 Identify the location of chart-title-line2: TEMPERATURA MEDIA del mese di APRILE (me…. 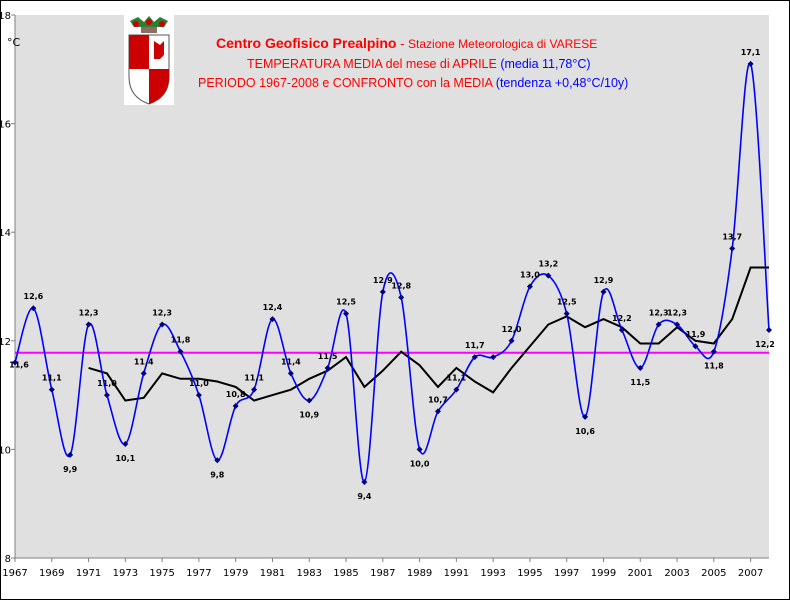
(419, 64).